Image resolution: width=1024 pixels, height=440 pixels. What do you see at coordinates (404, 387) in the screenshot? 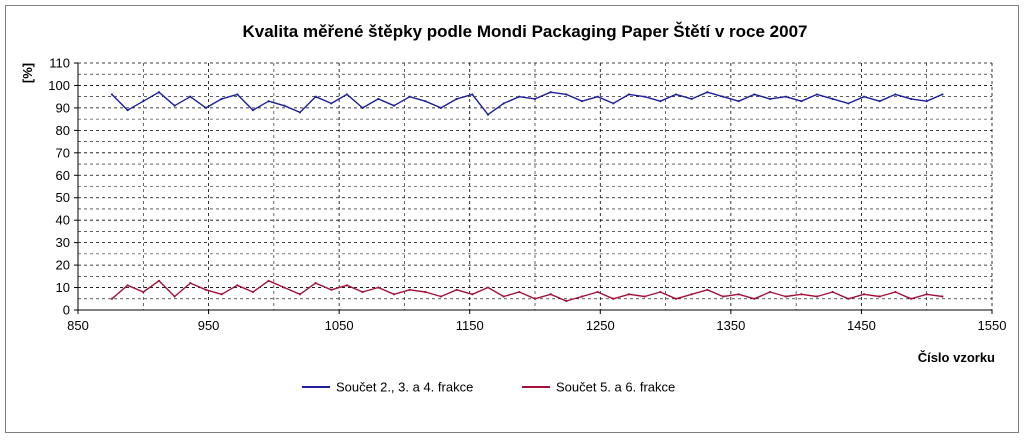
I see `legend-label-1: Součet 2., 3. a 4. frakce` at bounding box center [404, 387].